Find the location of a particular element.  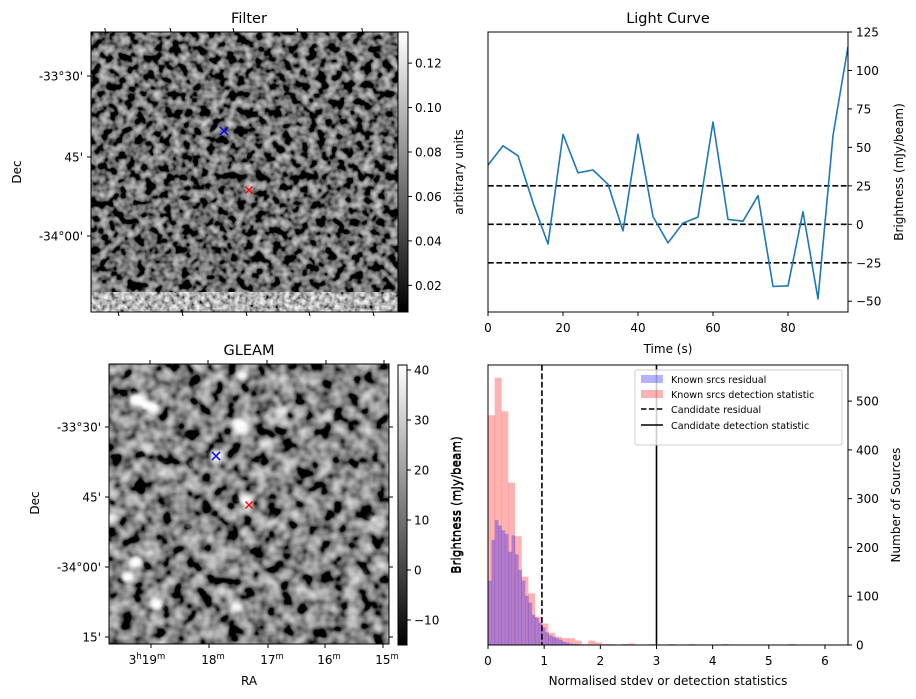

filter-ylabel: Dec is located at coordinates (17, 171).